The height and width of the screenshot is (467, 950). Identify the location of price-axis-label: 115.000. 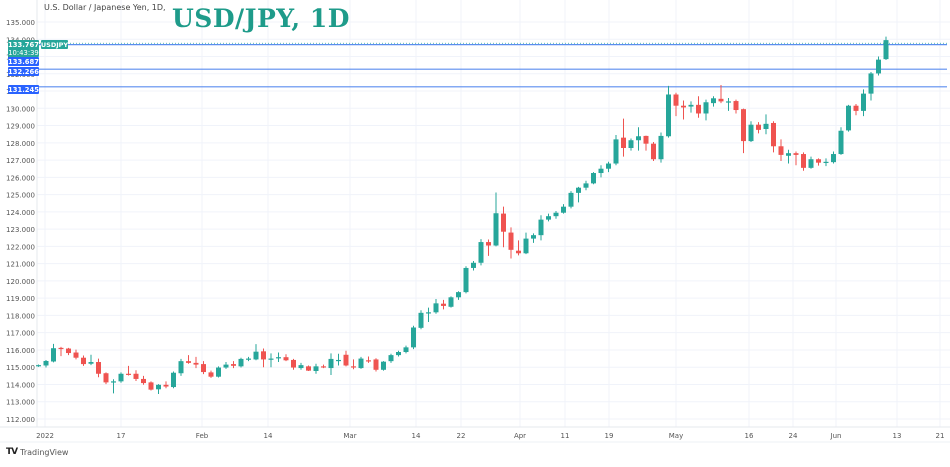
(20, 368).